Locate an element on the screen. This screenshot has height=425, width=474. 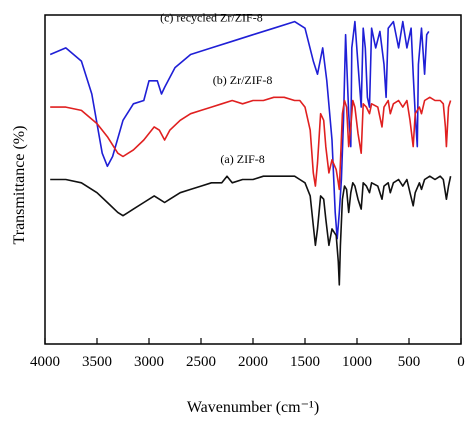
x-tick-label: 2000 is located at coordinates (253, 362).